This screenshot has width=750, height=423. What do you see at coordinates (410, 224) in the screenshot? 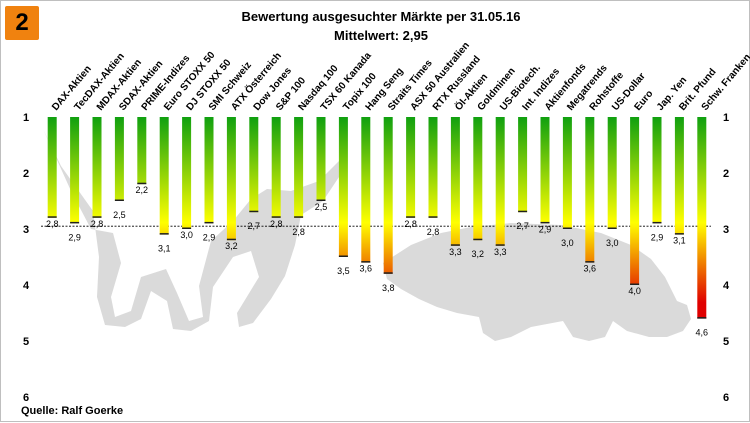
I see `value-label-16: 2,8` at bounding box center [410, 224].